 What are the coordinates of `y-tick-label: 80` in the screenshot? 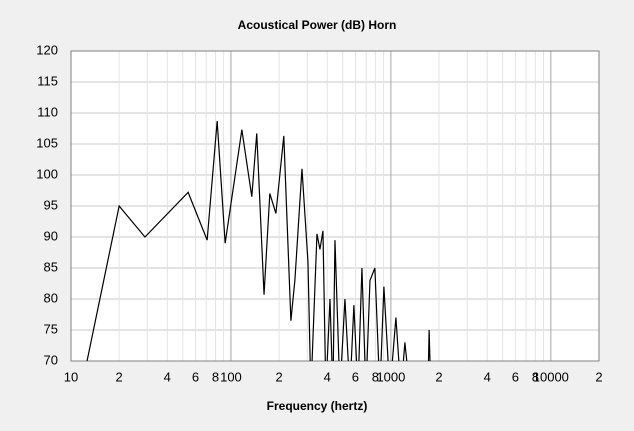 It's located at (51, 297).